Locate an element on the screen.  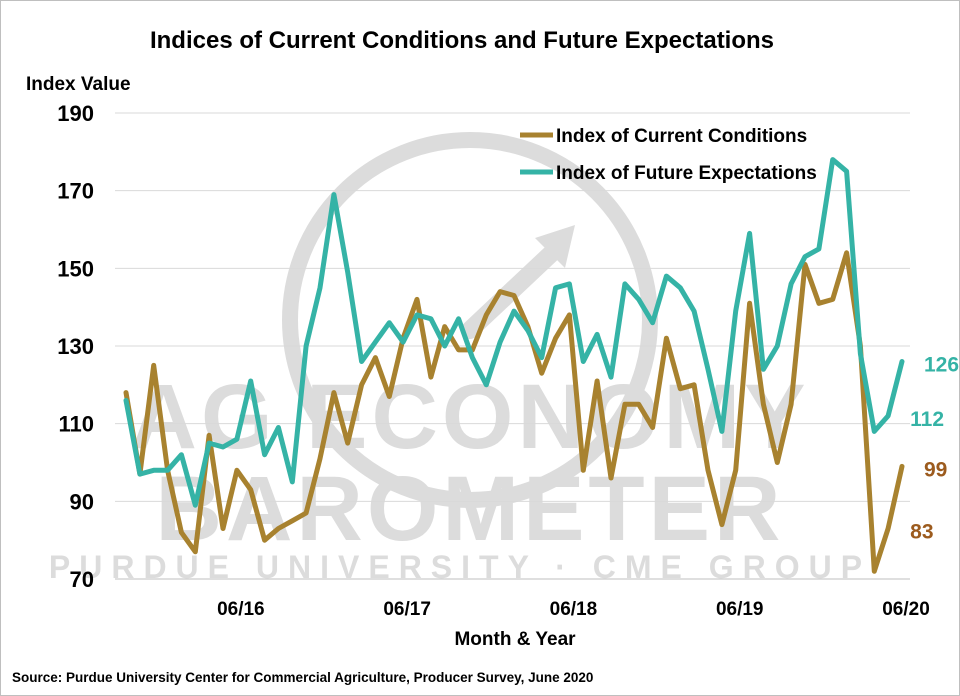
data-labels: 83 99 112 126 is located at coordinates (934, 449).